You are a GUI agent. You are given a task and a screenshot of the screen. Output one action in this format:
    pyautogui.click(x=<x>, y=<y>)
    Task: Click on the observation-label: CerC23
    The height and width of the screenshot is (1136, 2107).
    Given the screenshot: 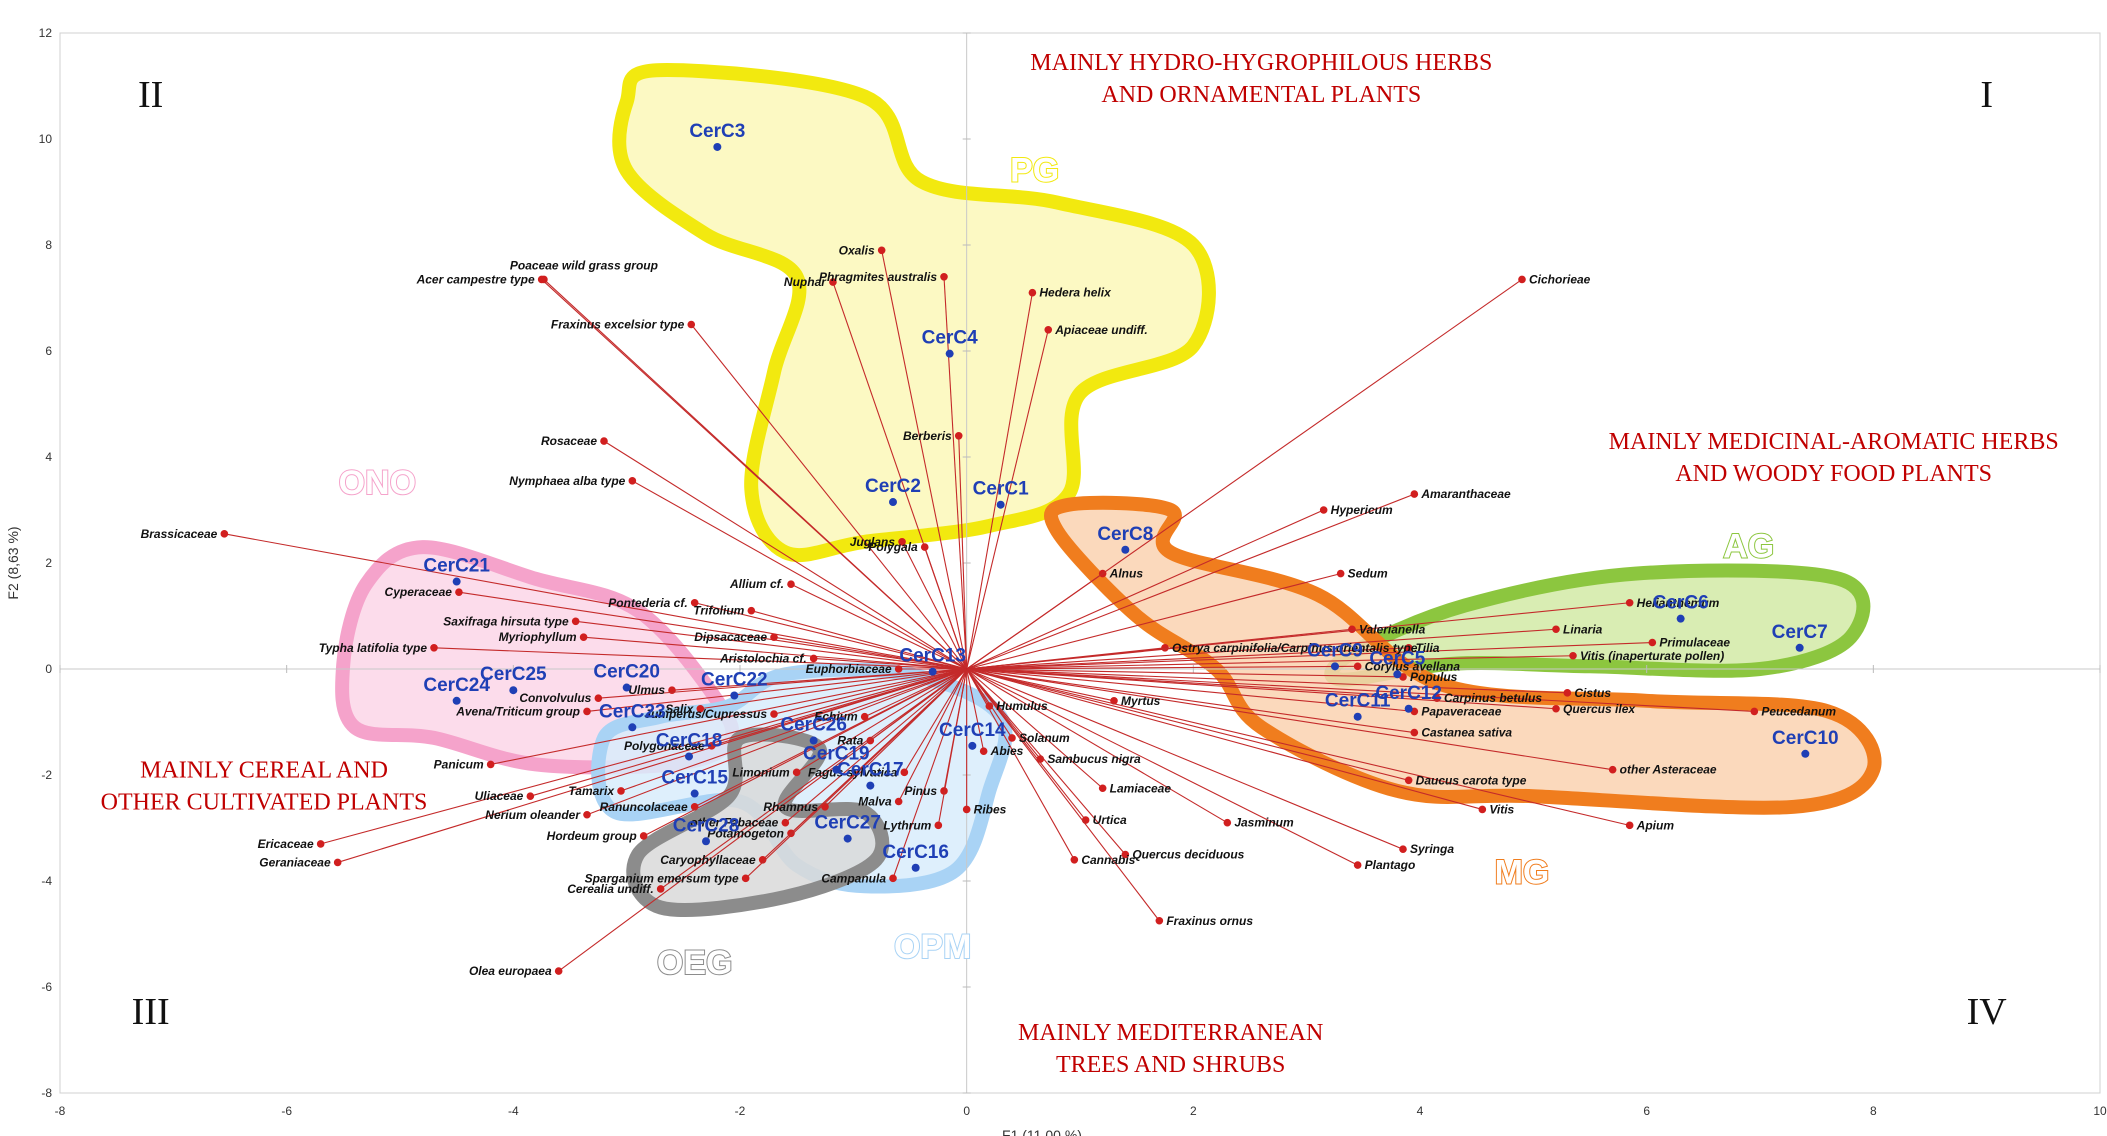 What is the action you would take?
    pyautogui.click(x=632, y=711)
    